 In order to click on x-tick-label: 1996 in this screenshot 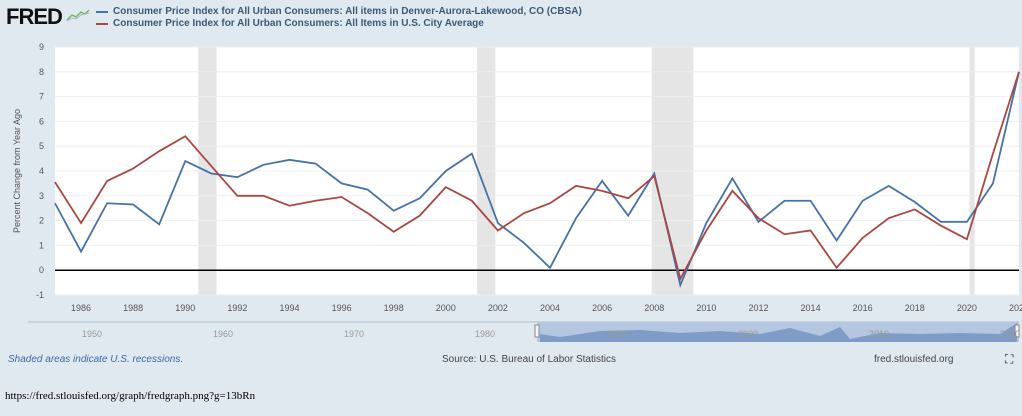, I will do `click(342, 308)`.